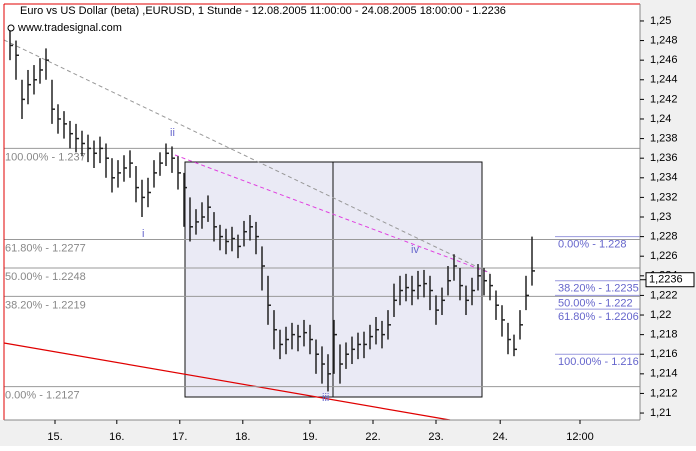 This screenshot has width=696, height=451. I want to click on logo, so click(11, 28).